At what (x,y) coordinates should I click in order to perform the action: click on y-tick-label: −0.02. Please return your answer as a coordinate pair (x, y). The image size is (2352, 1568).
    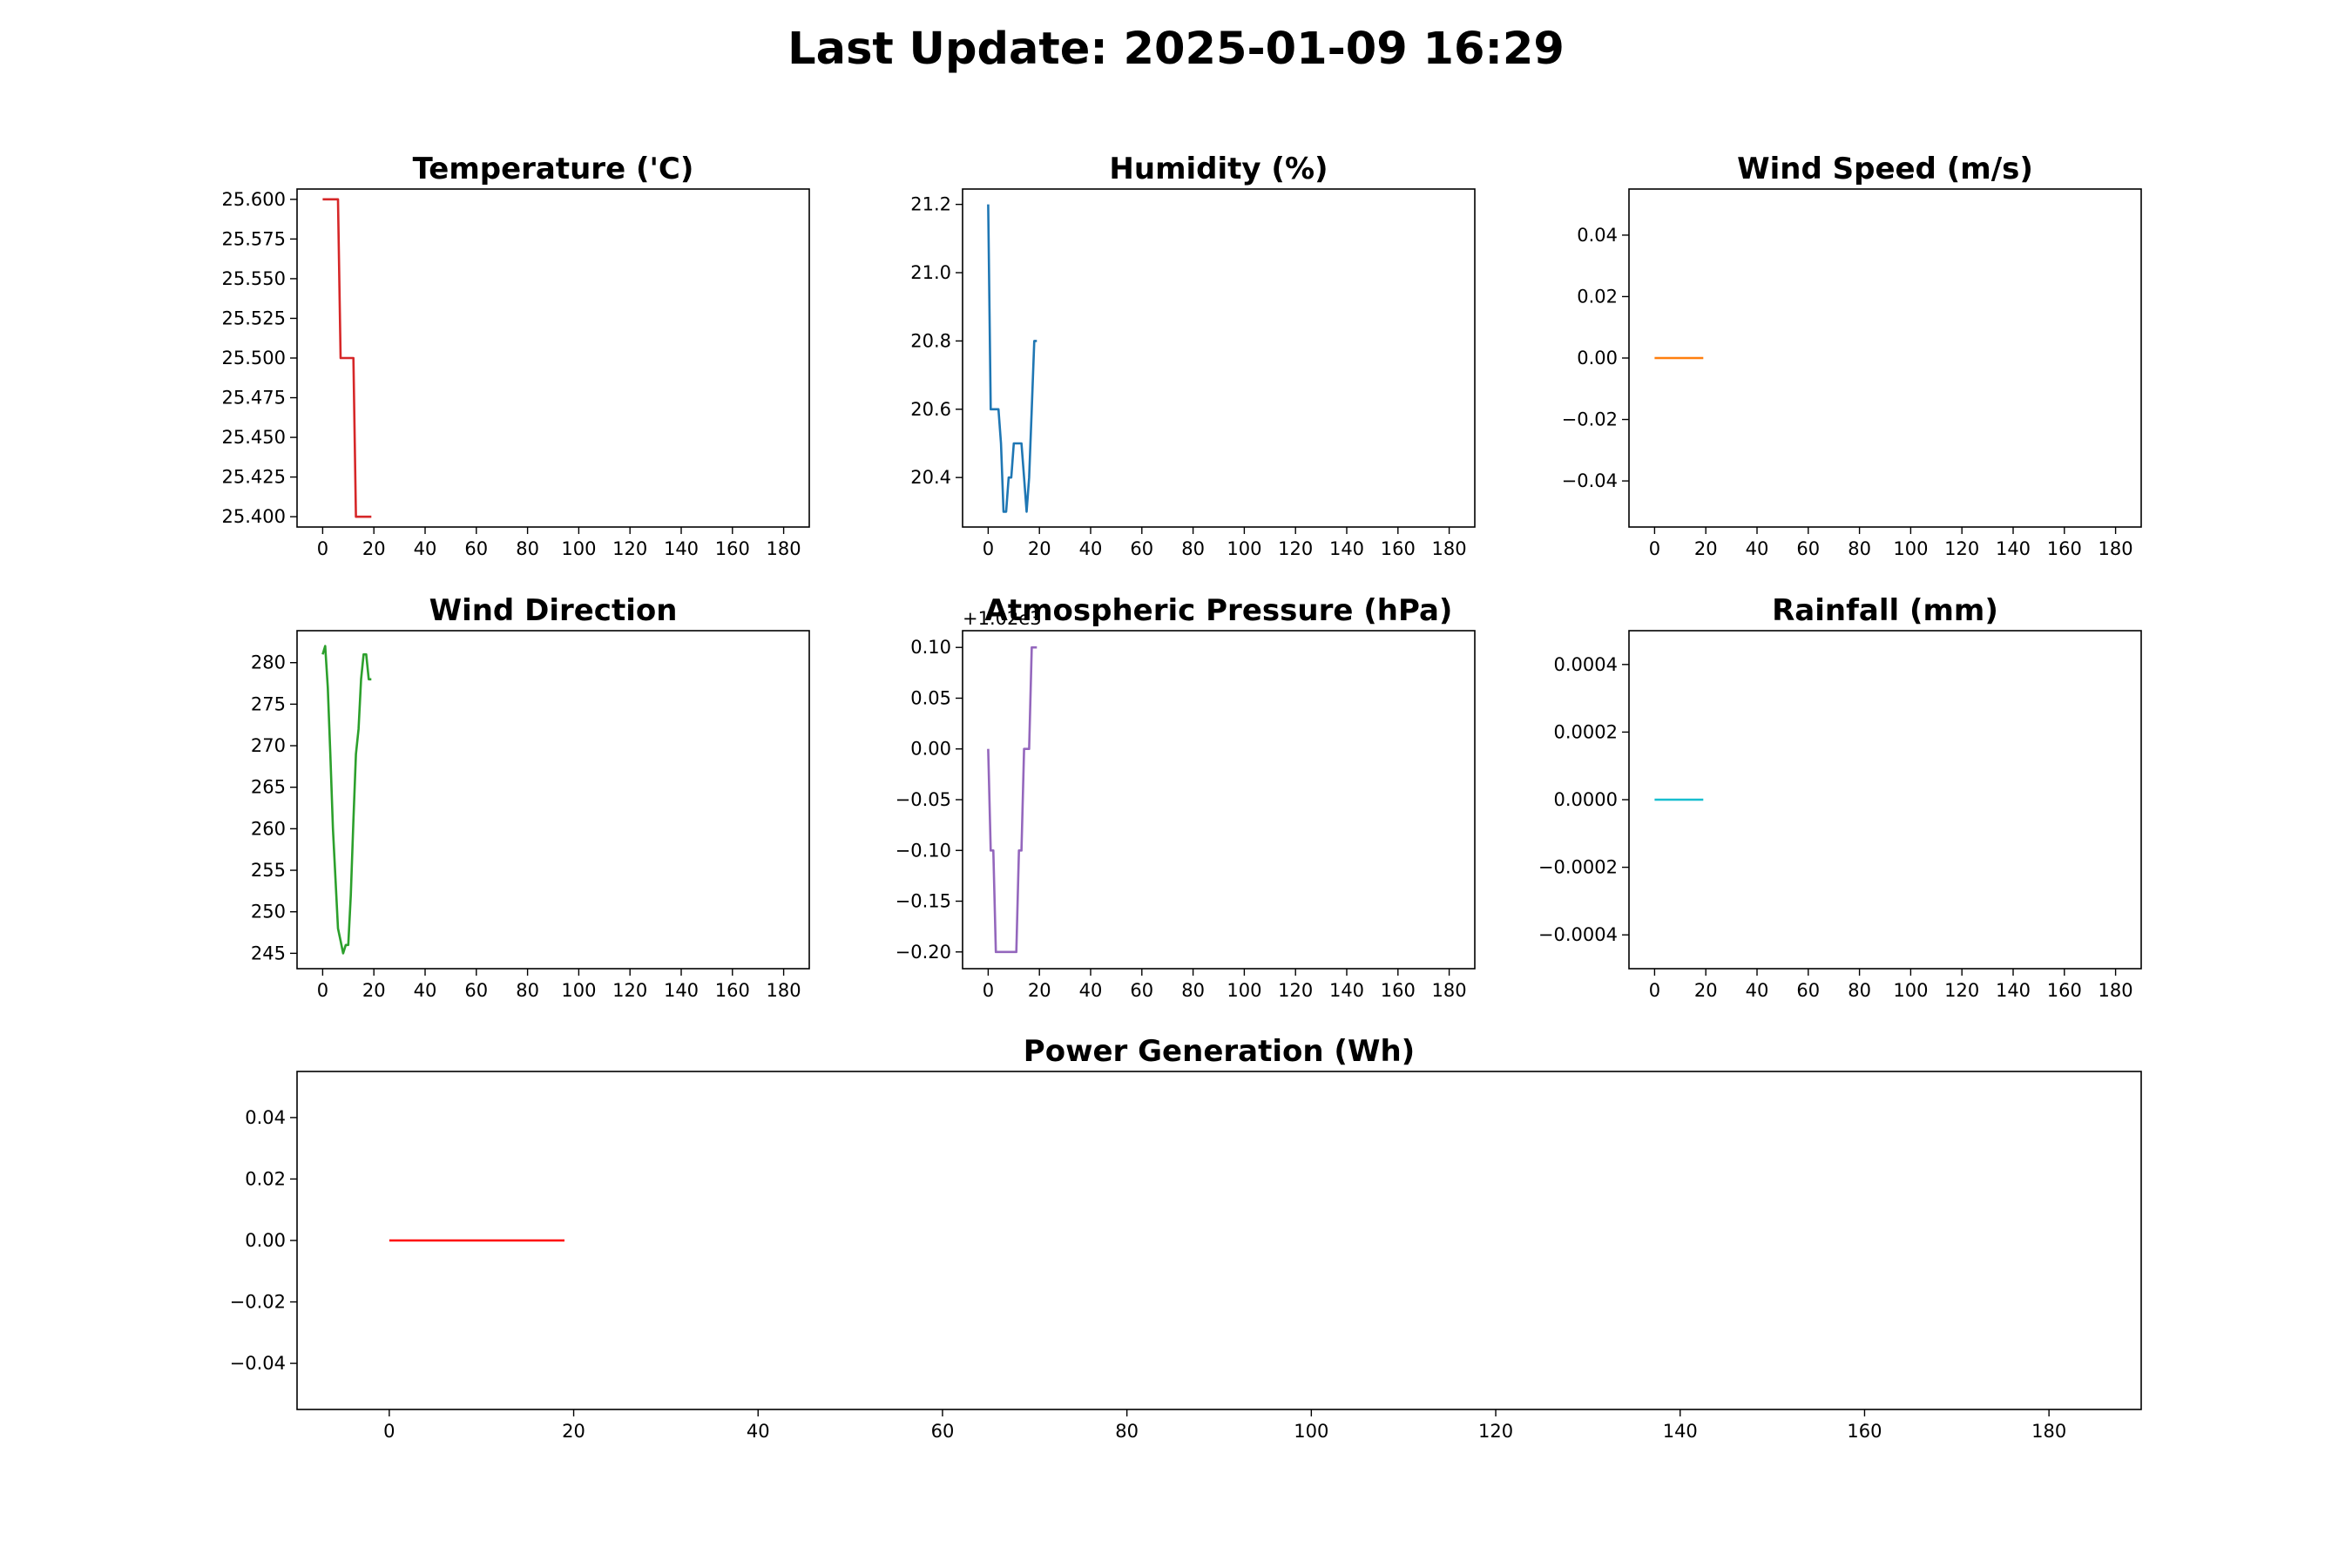
    Looking at the image, I should click on (1590, 420).